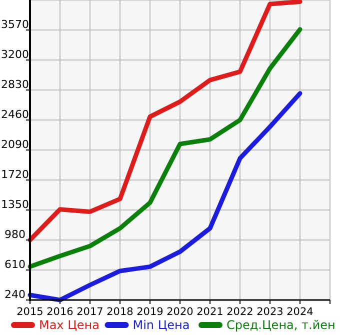 The image size is (345, 335). I want to click on x-tick-label: 2022, so click(240, 312).